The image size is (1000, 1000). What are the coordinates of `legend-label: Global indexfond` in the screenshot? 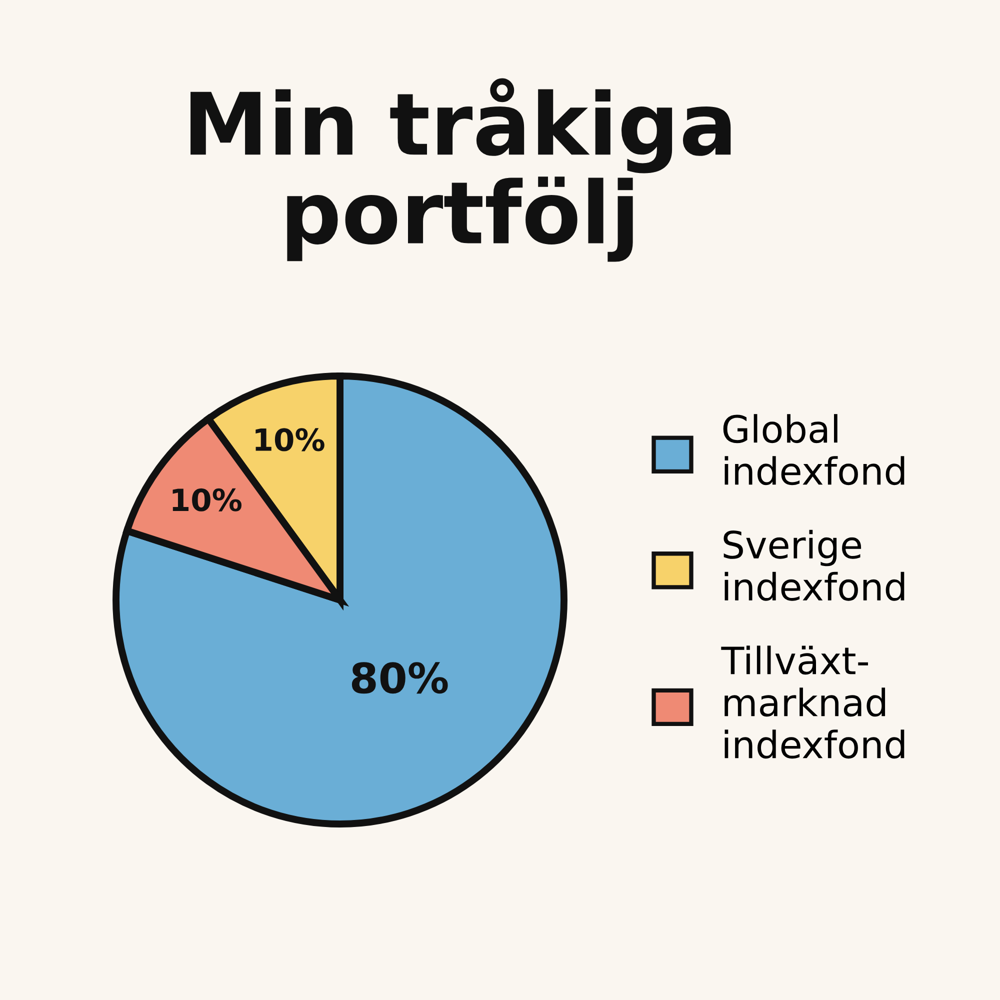 It's located at (813, 450).